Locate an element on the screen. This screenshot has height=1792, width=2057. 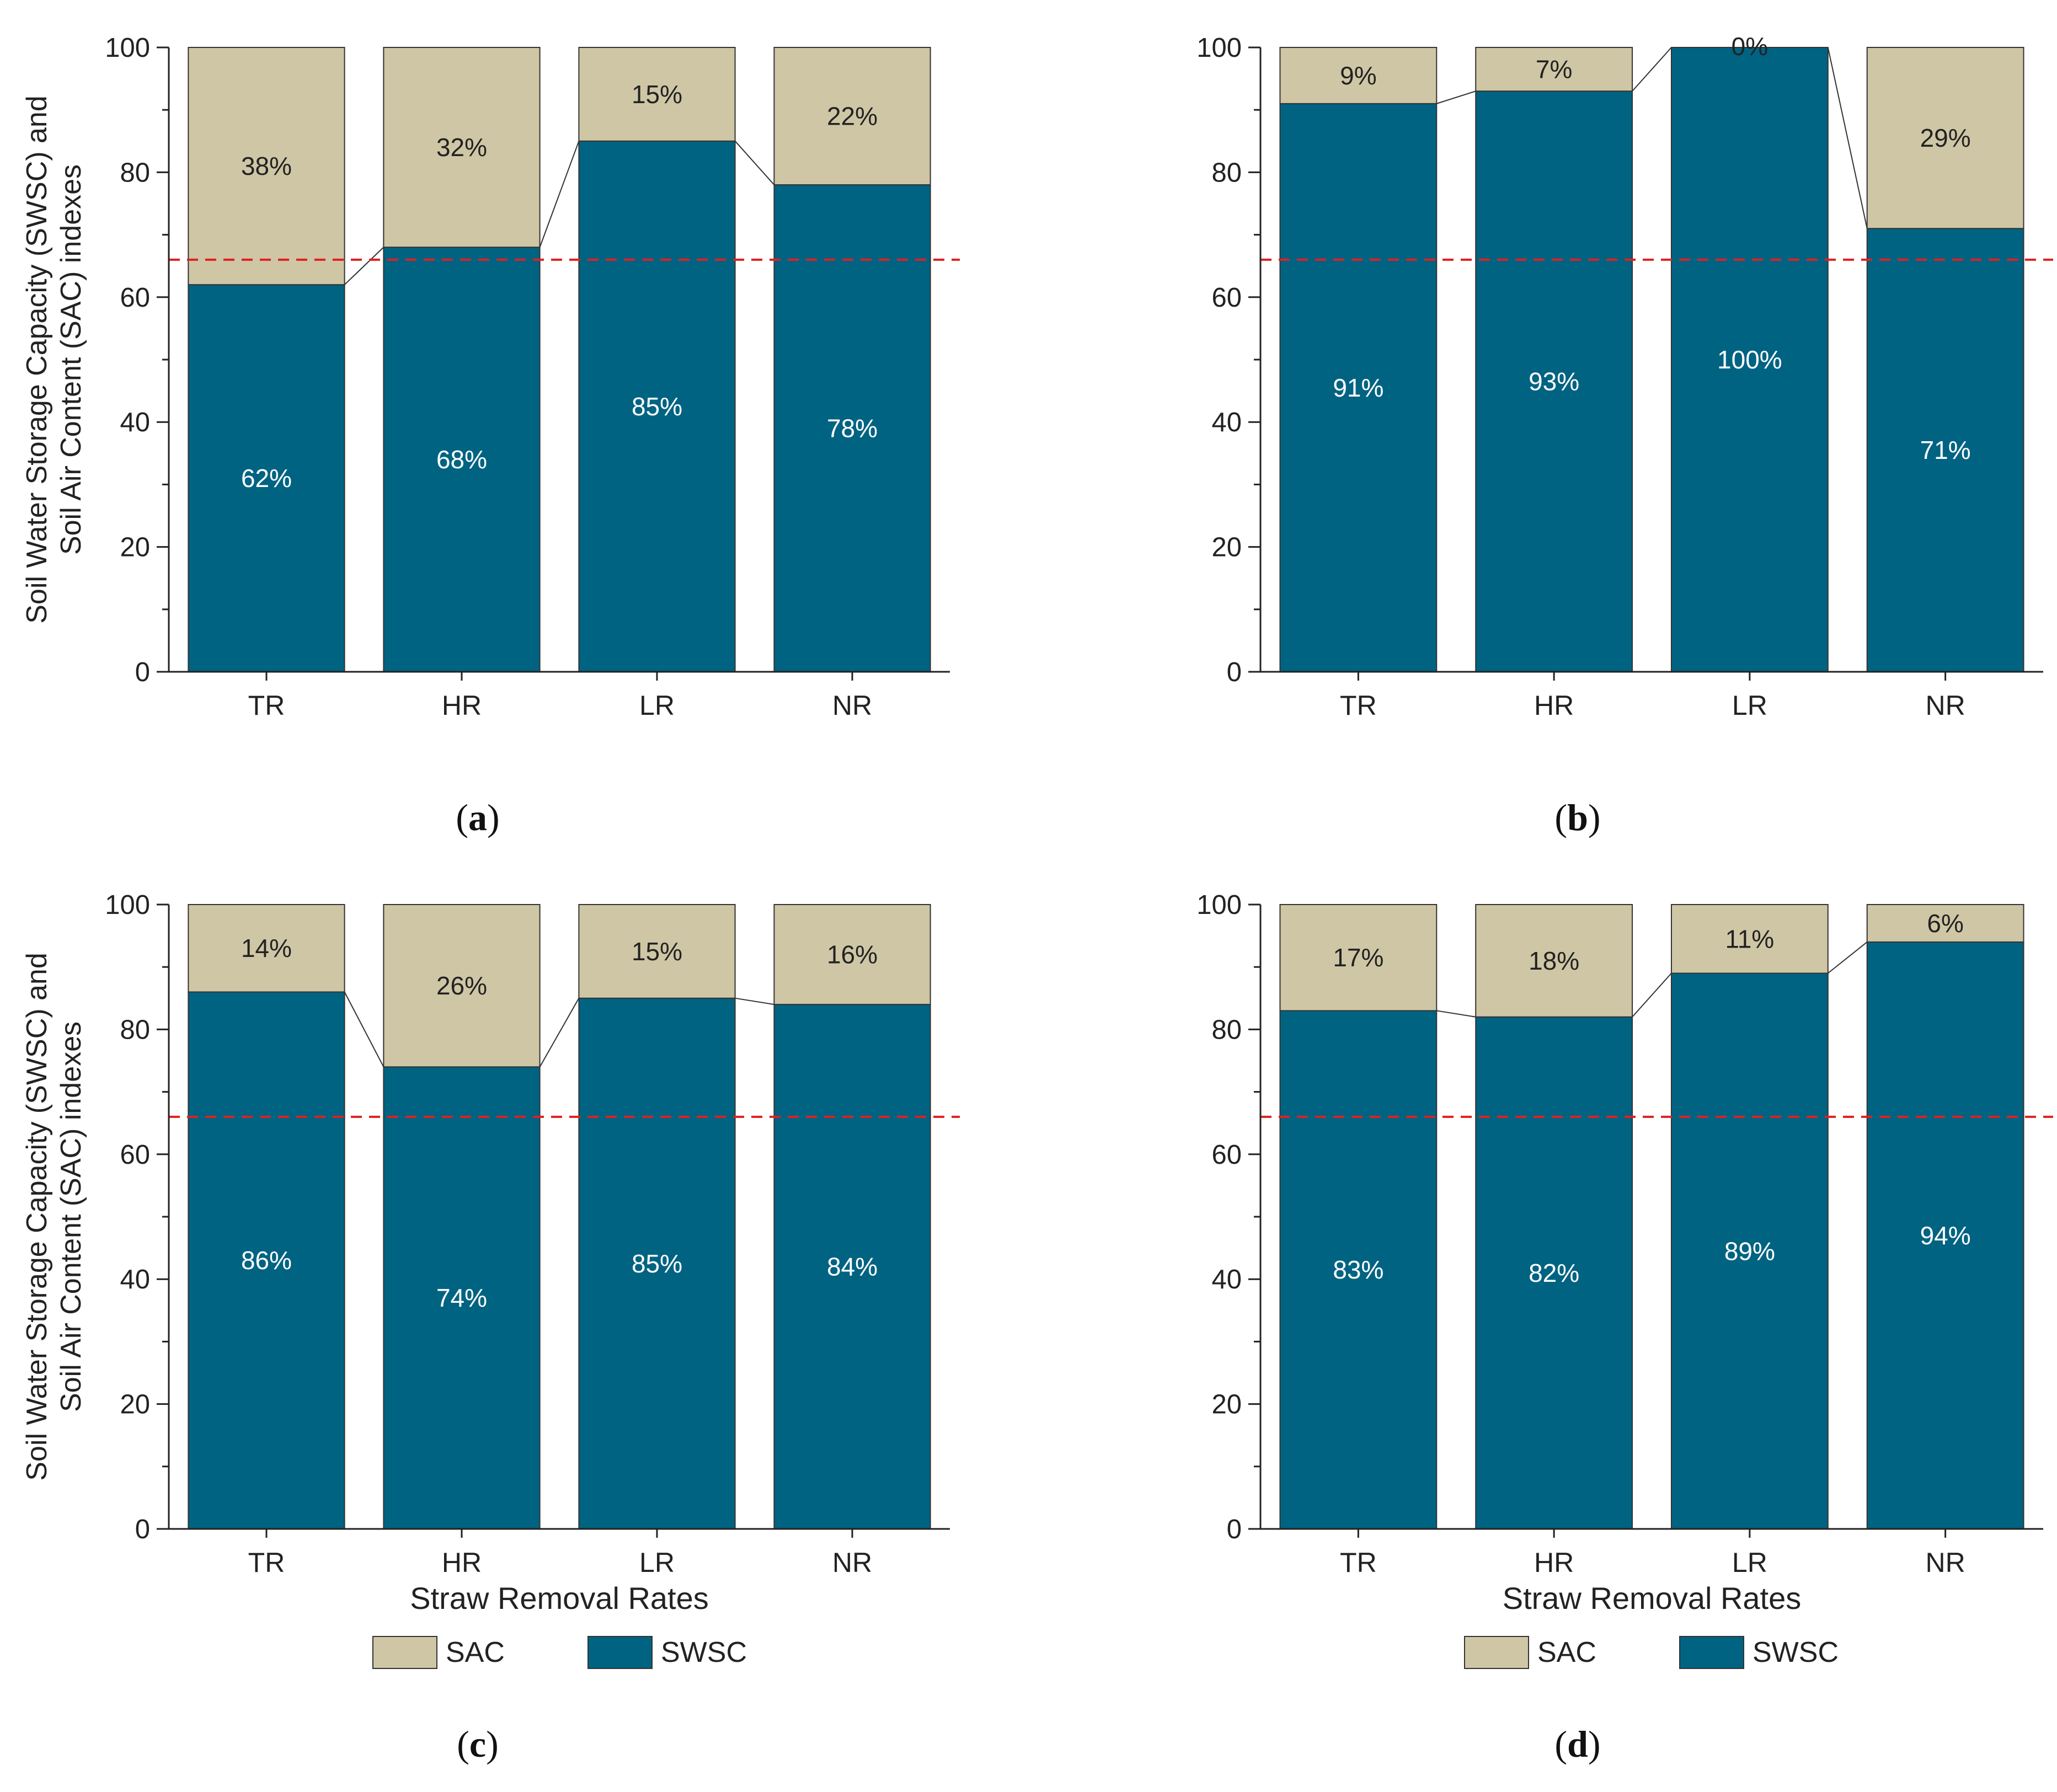
panel-label-letter: c is located at coordinates (477, 1744).